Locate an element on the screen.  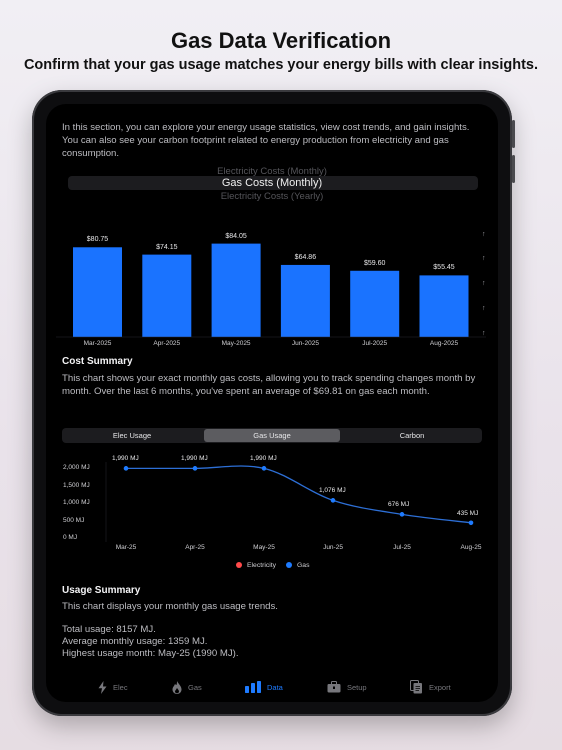
bar-chart-icon is located at coordinates (253, 687).